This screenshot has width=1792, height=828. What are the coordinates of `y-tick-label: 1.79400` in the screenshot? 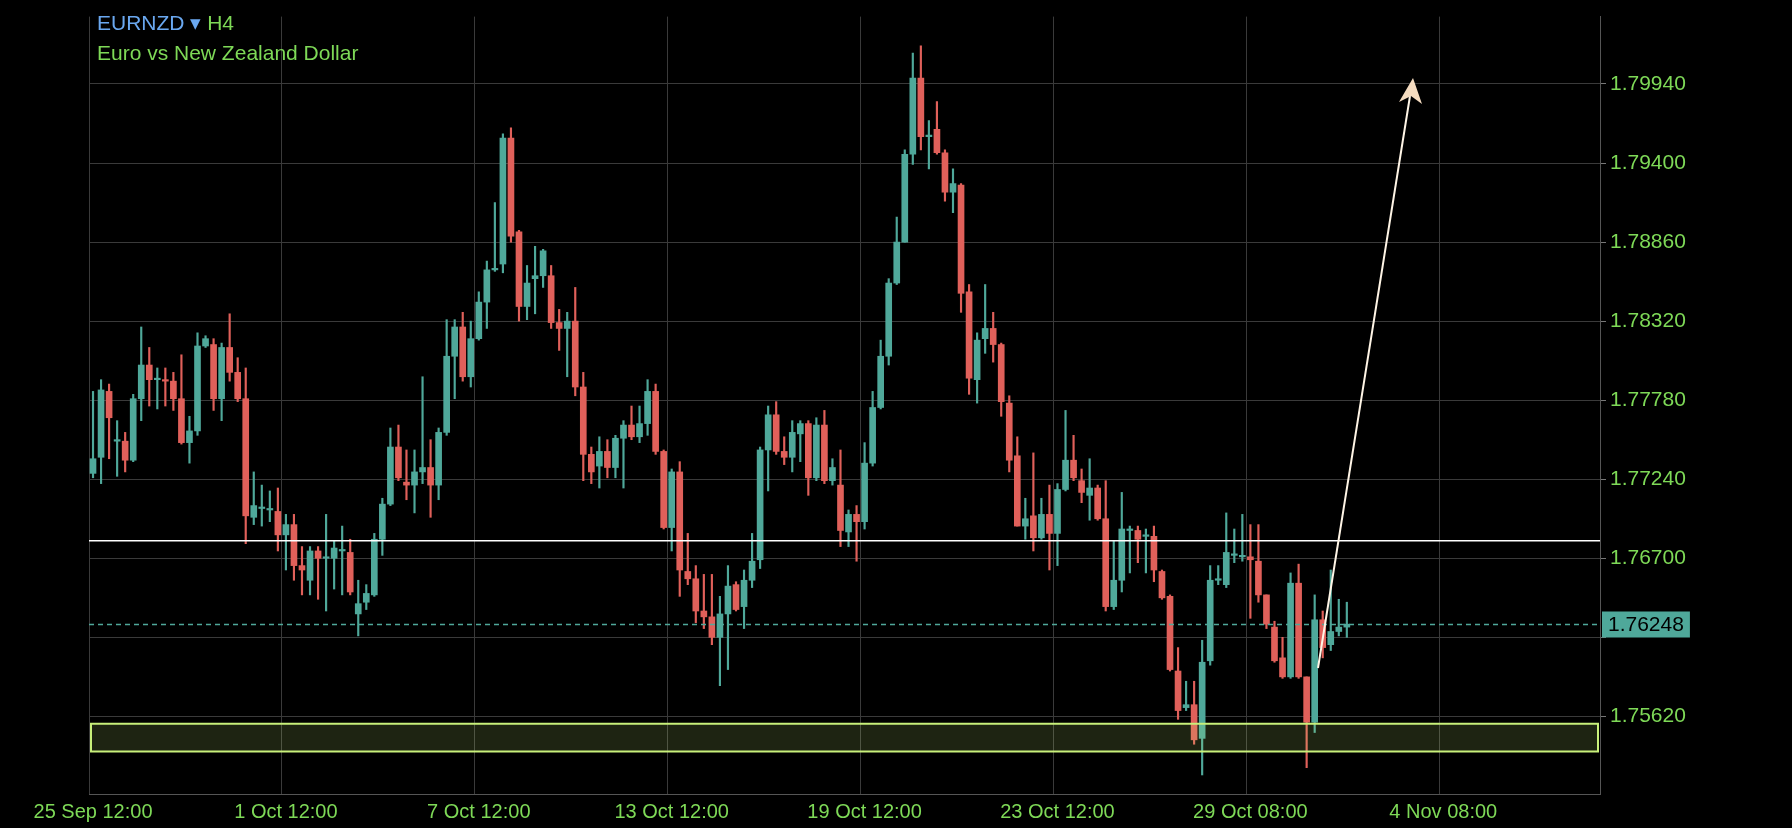 It's located at (1648, 161).